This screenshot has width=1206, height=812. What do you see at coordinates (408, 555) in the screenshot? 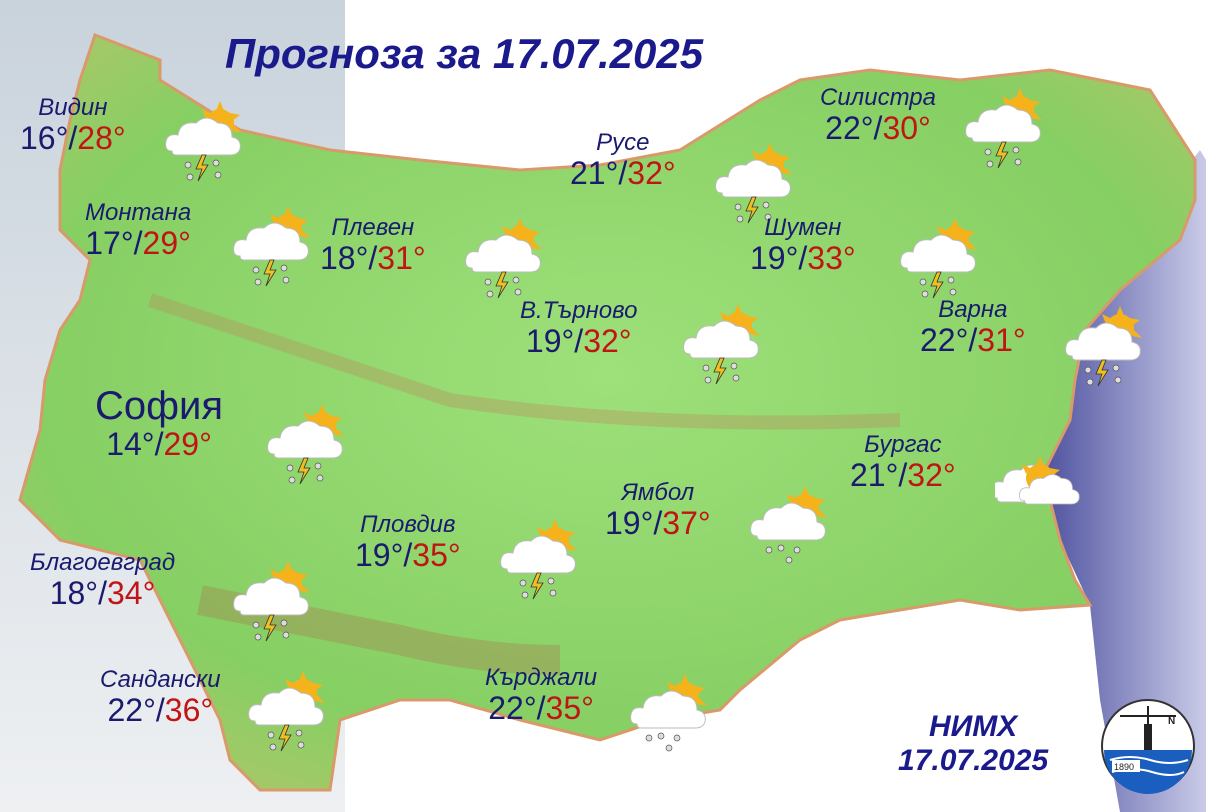
I see `city-temps: 19°/35°` at bounding box center [408, 555].